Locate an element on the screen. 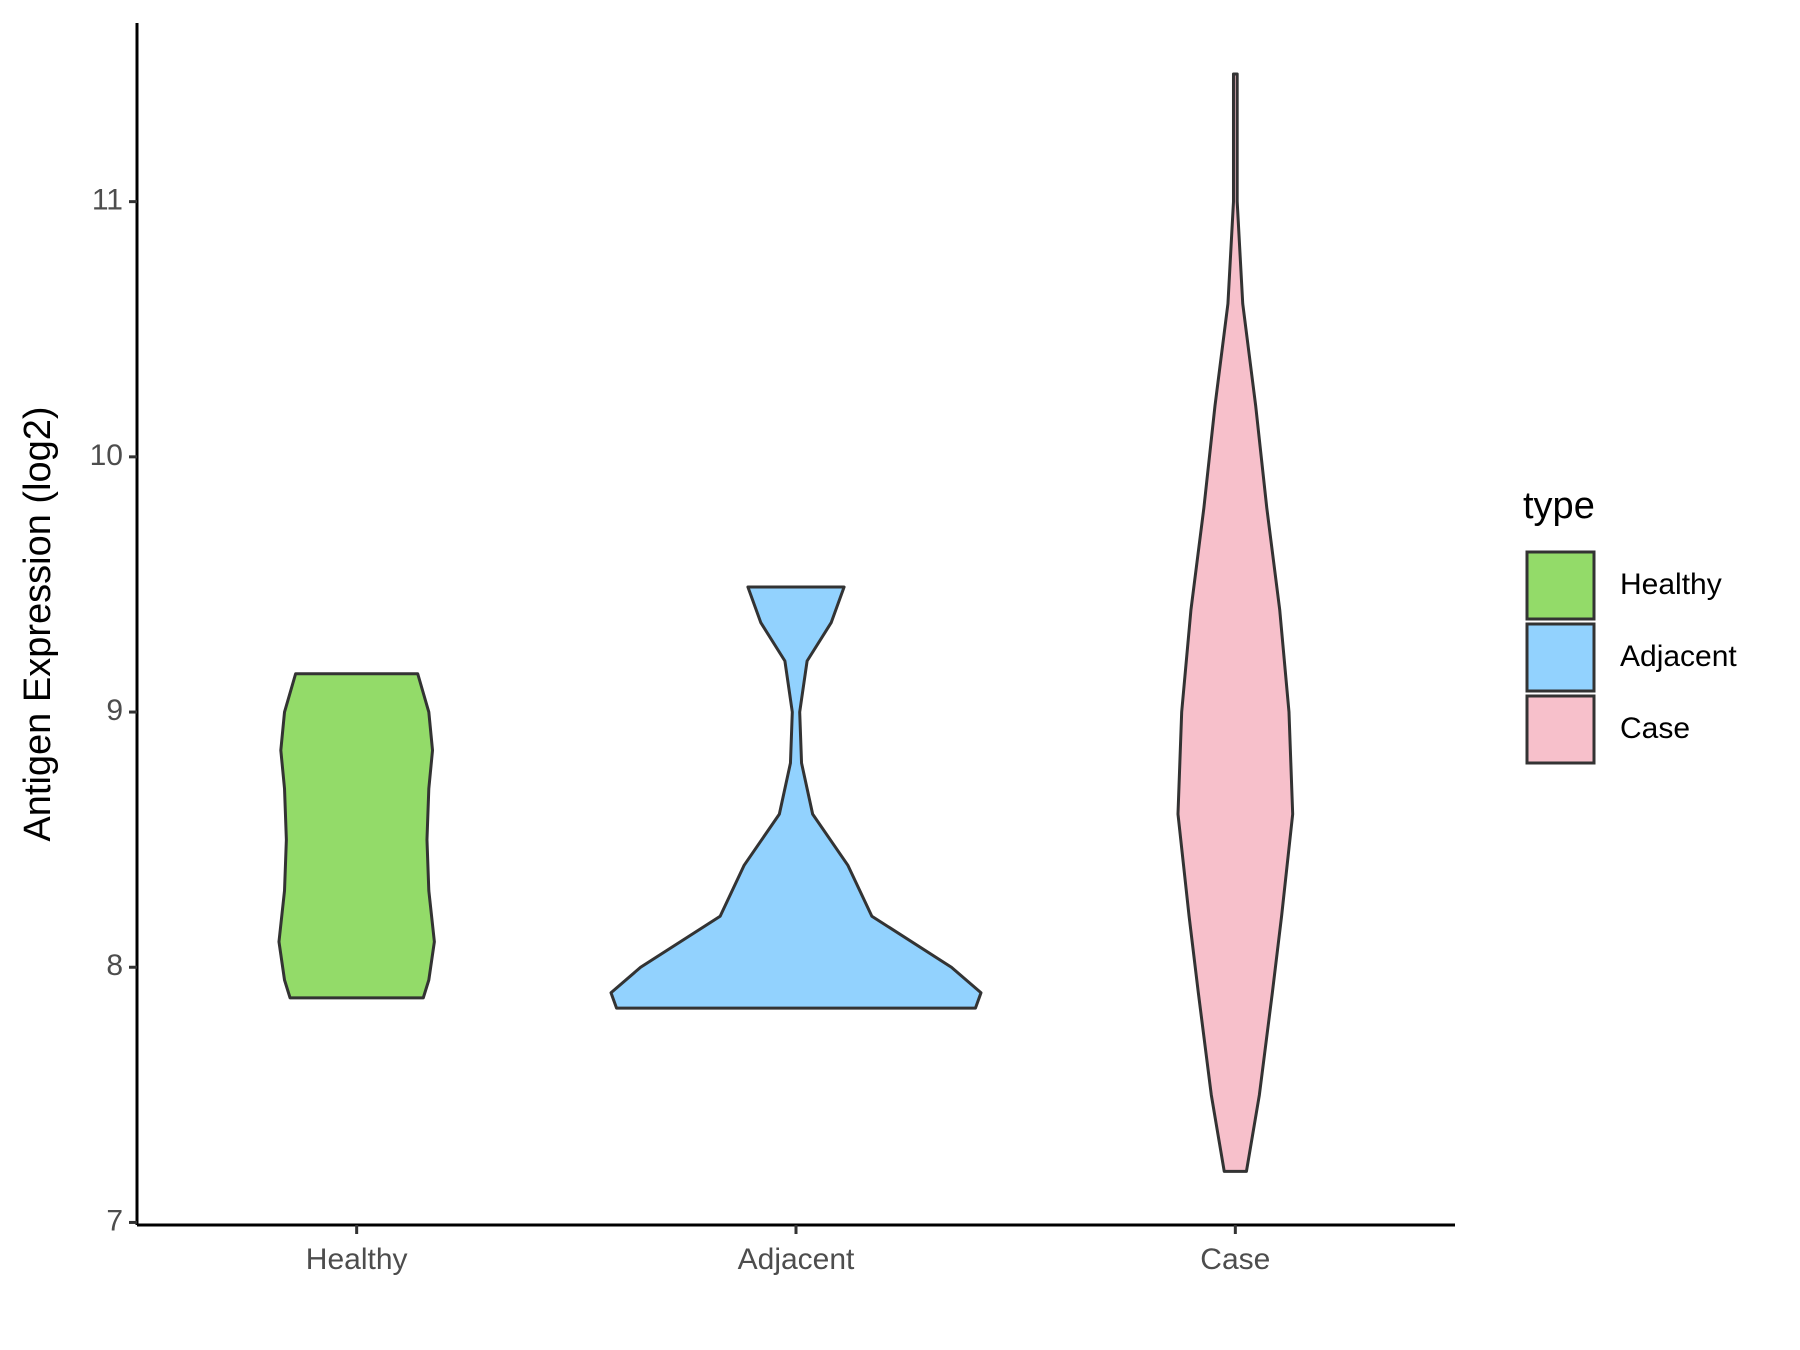 Image resolution: width=1800 pixels, height=1350 pixels. y-tick-label: 7 is located at coordinates (114, 1220).